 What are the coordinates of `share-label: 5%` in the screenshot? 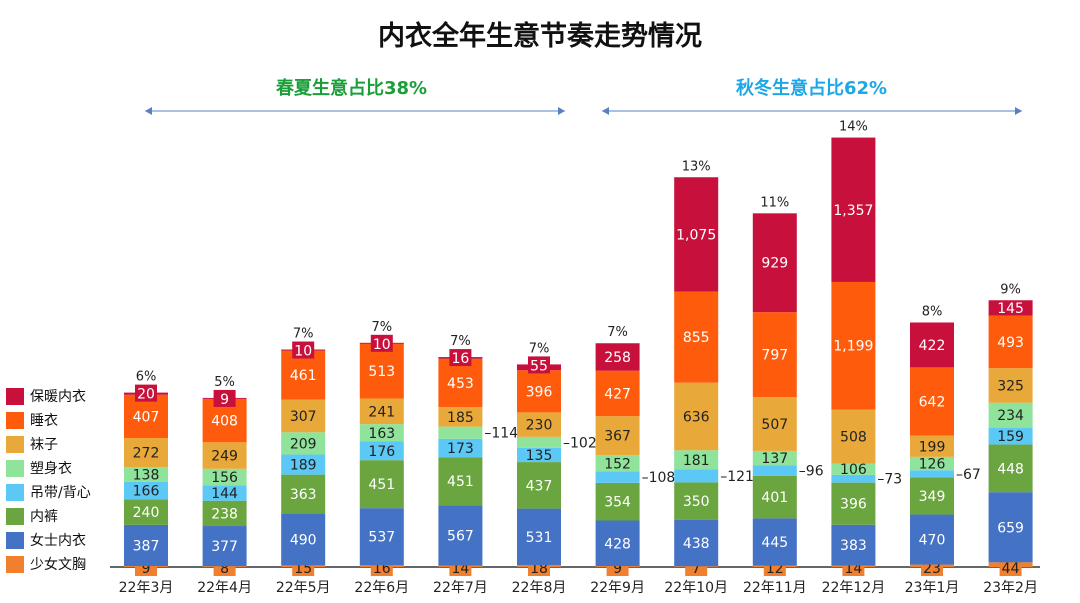 It's located at (224, 382).